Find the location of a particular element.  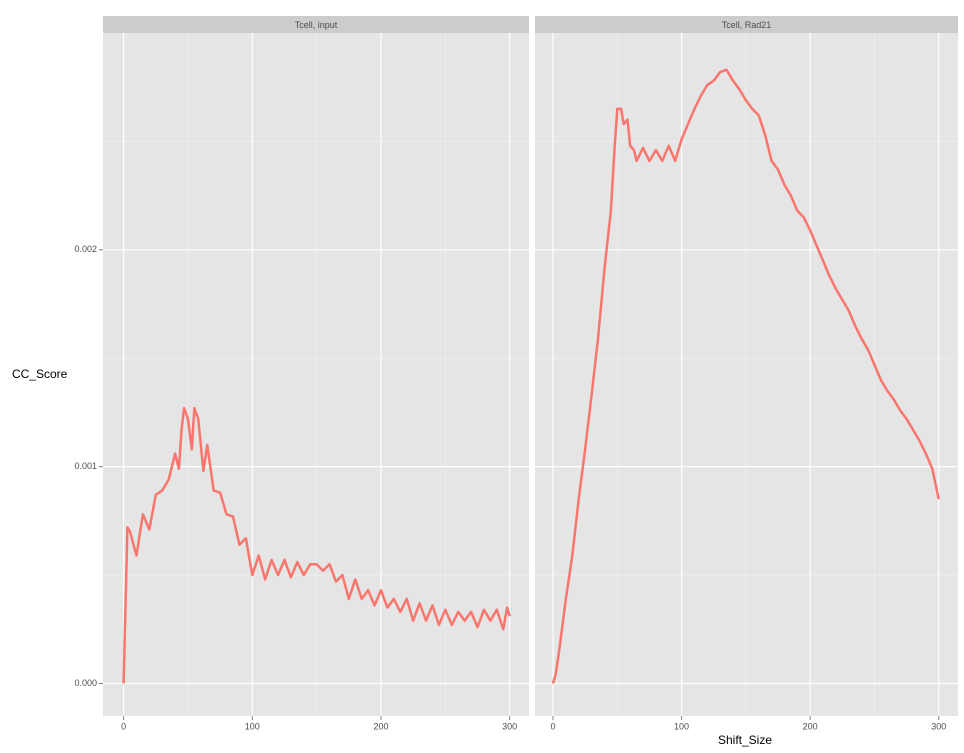

x-axis-title: Shift_Size is located at coordinates (745, 740).